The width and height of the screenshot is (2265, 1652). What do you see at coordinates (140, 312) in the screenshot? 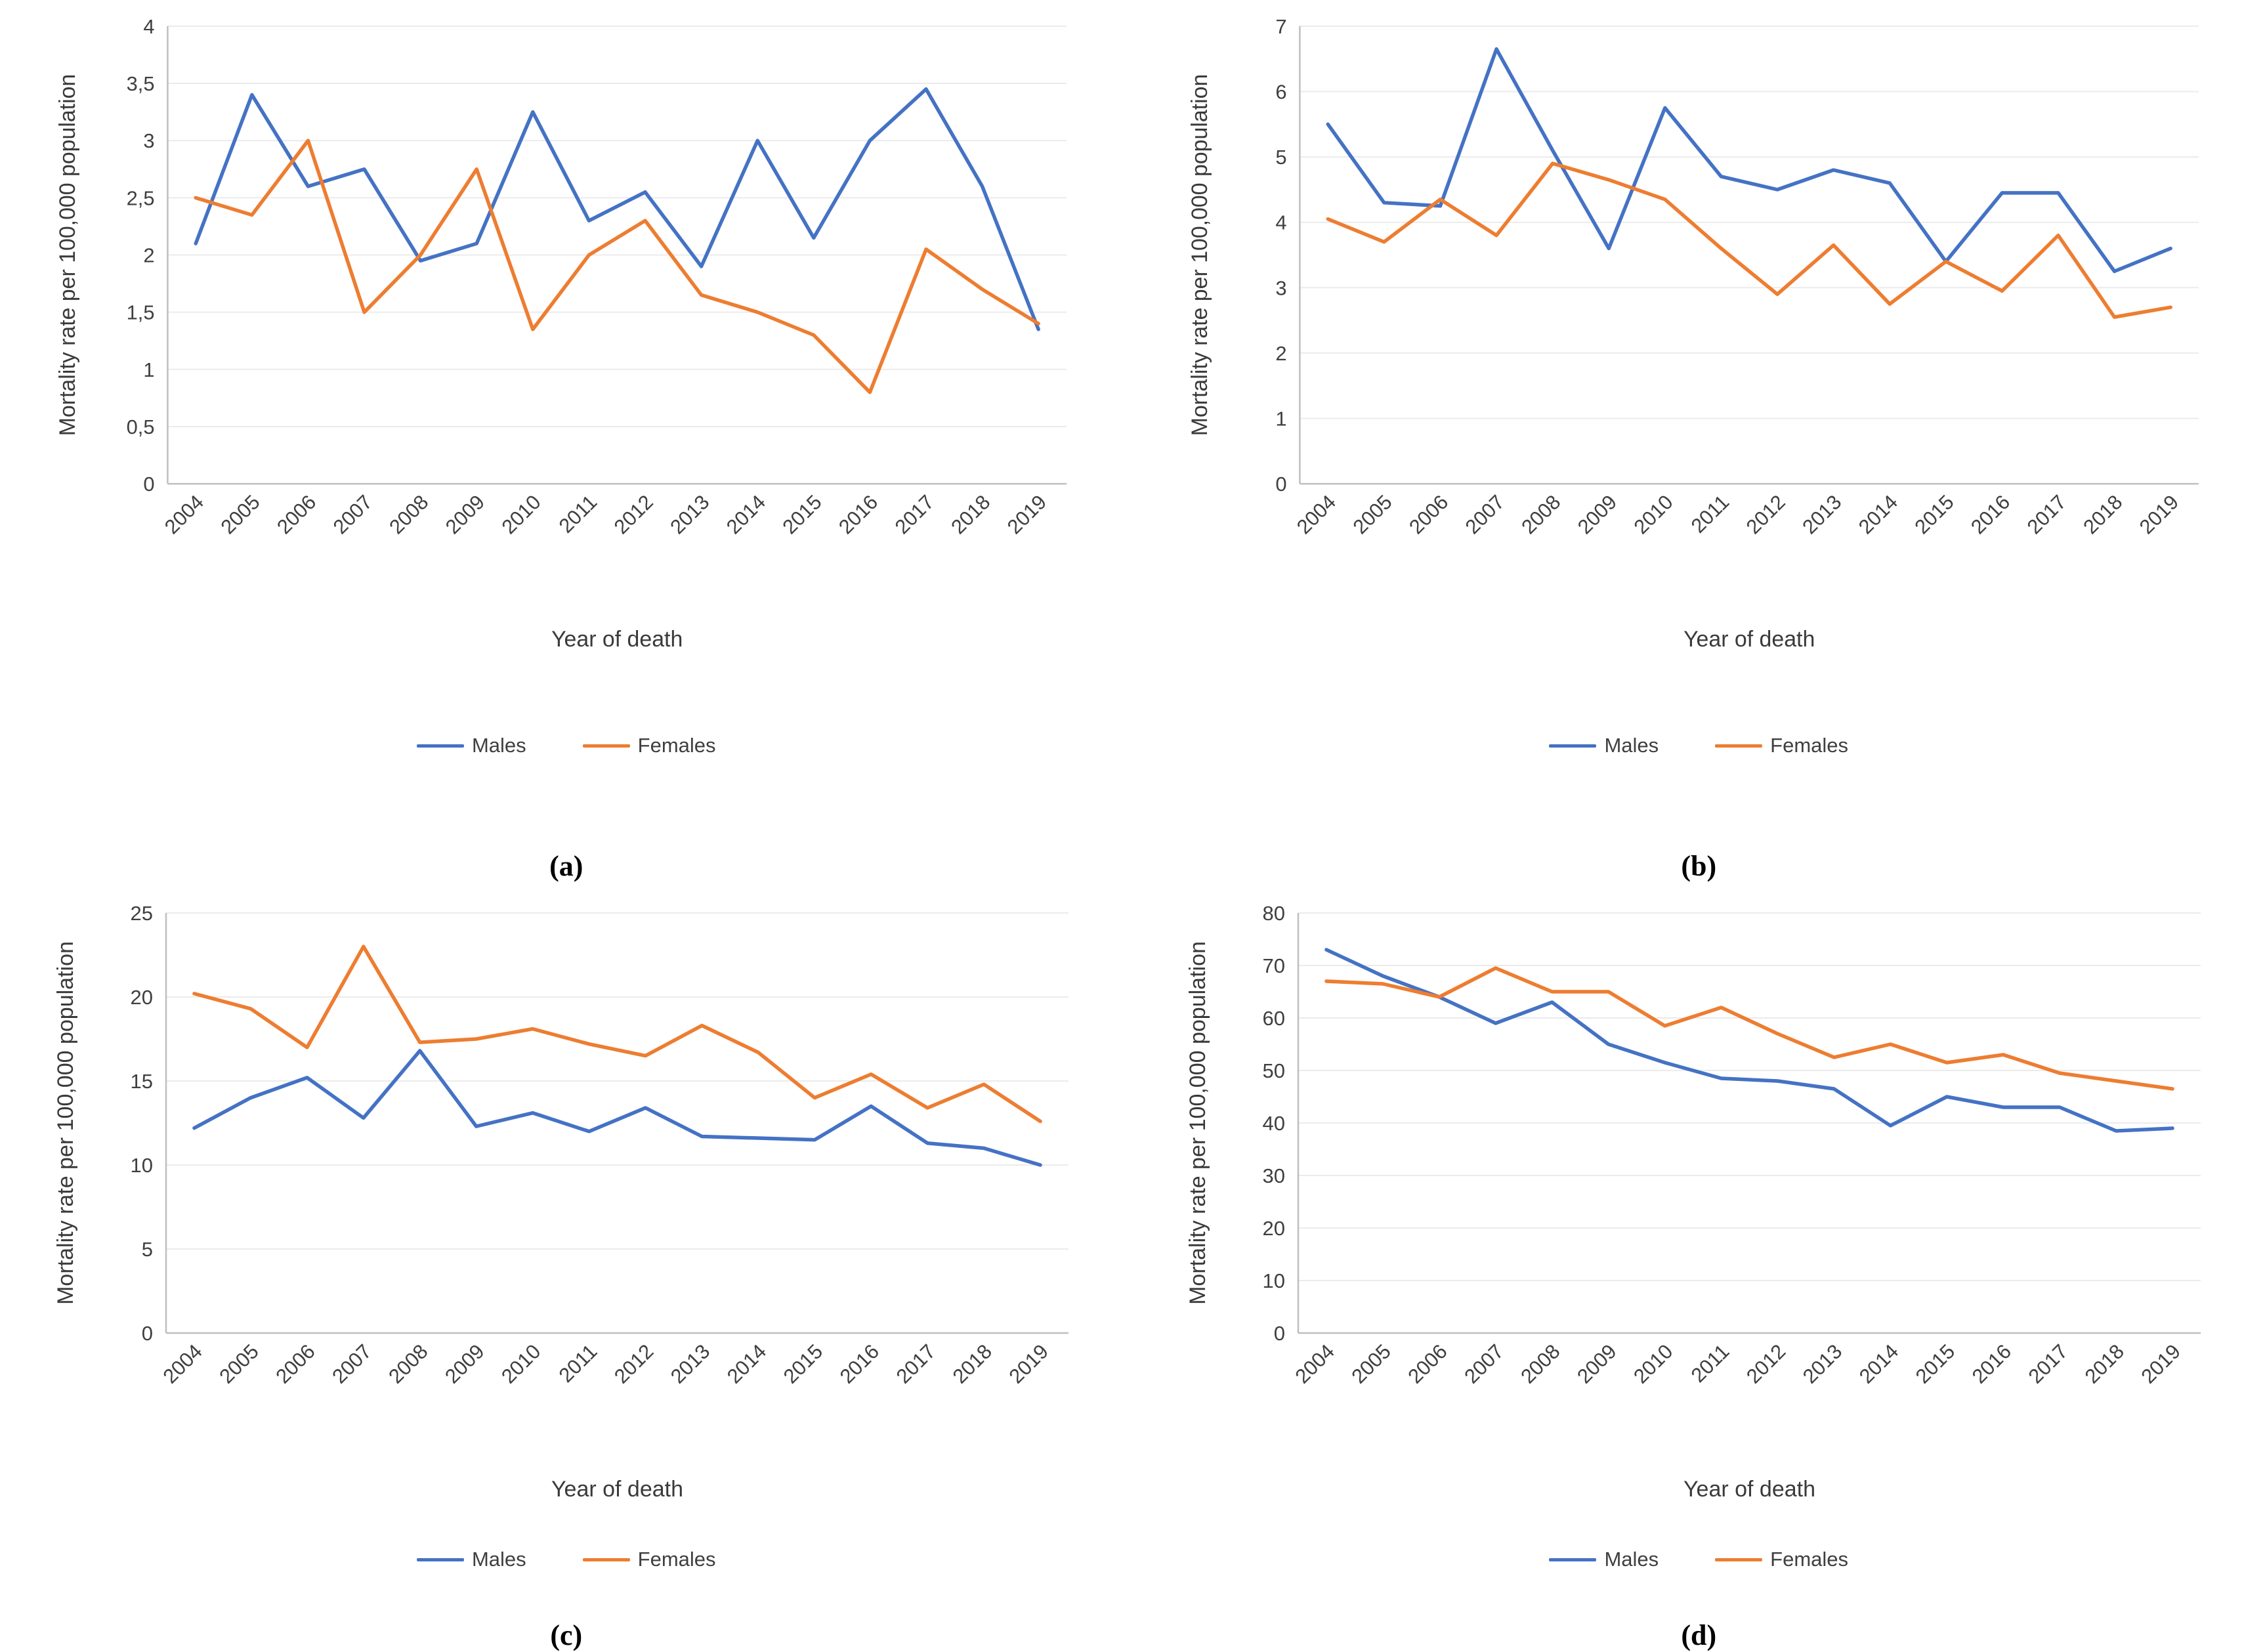
I see `svg-text: 1,5` at bounding box center [140, 312].